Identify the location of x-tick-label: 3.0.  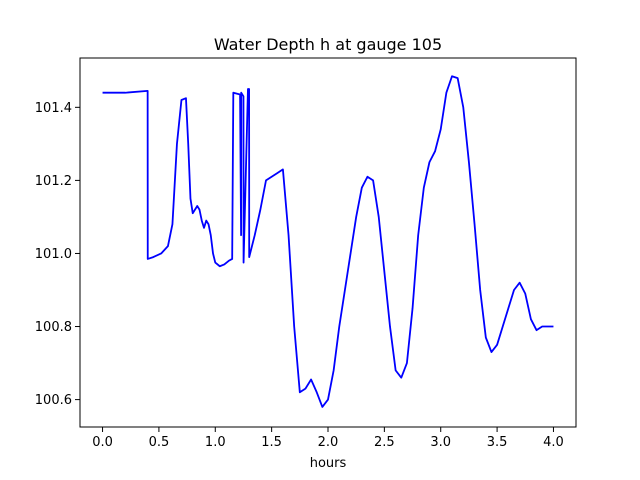
(440, 442).